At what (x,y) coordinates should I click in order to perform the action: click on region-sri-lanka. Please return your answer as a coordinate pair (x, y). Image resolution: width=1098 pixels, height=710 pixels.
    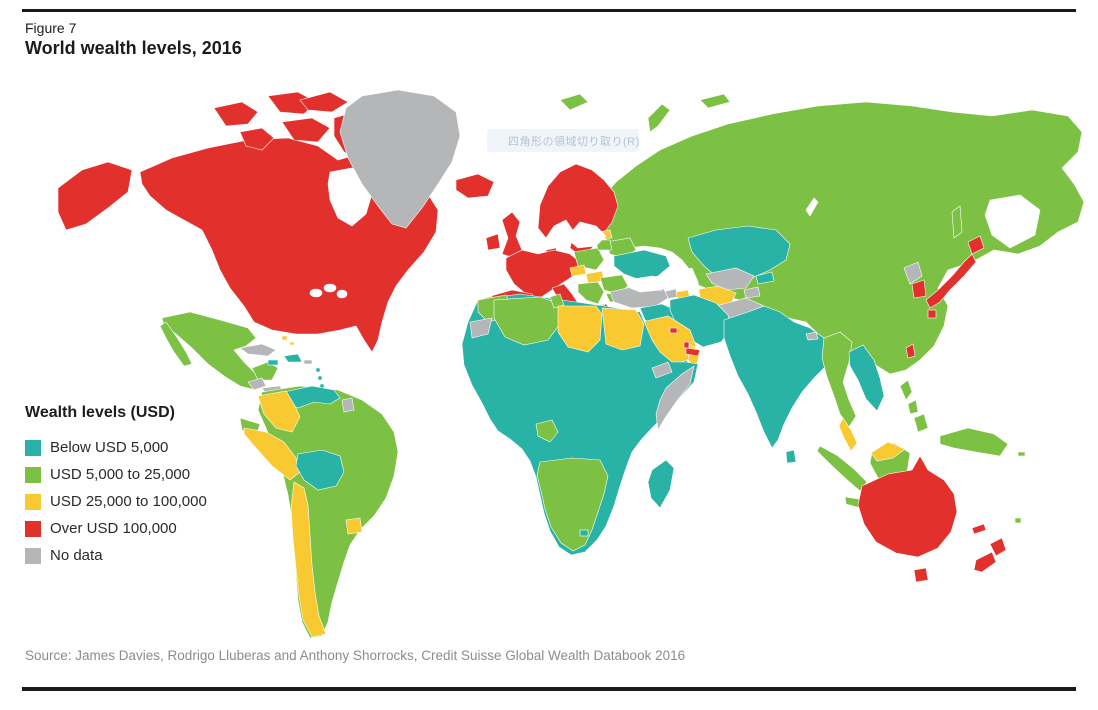
    Looking at the image, I should click on (791, 456).